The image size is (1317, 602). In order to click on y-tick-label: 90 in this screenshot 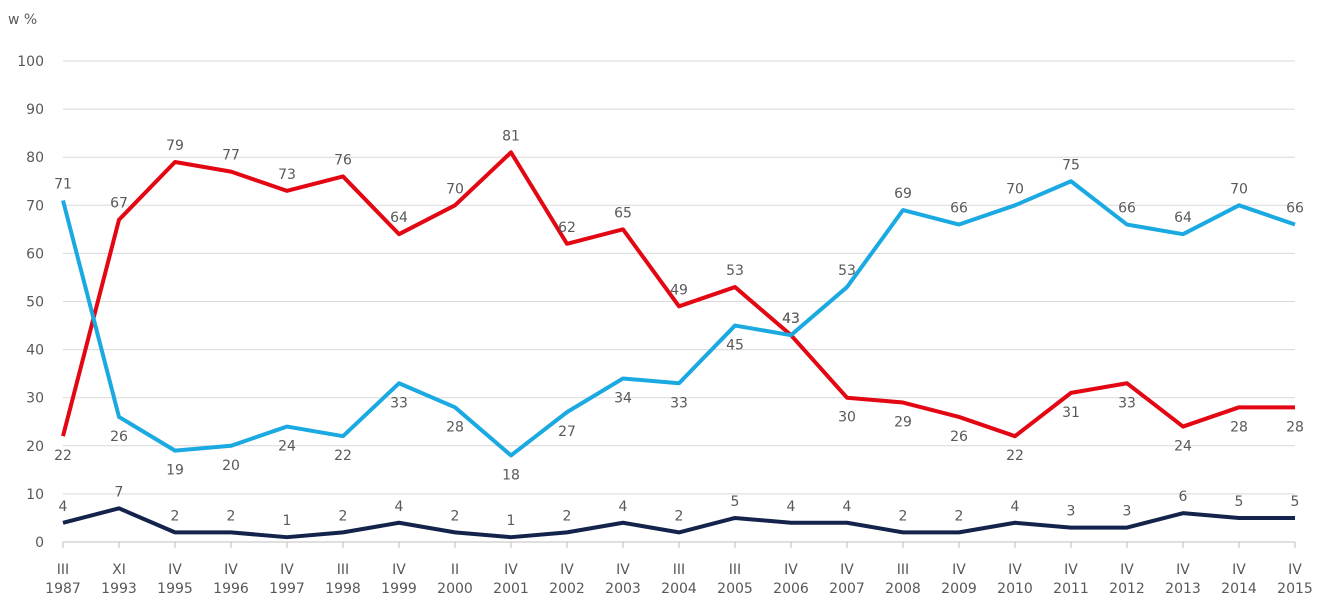, I will do `click(35, 110)`.